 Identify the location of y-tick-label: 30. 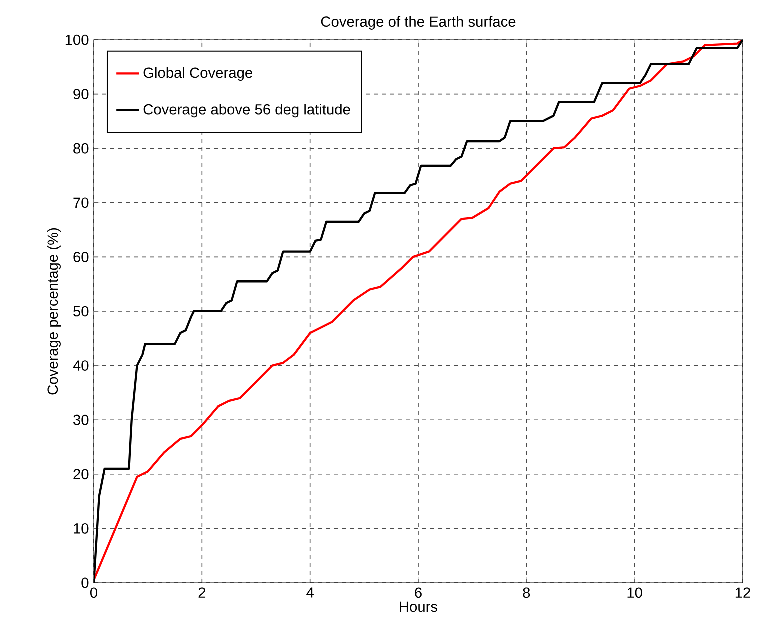
(81, 420).